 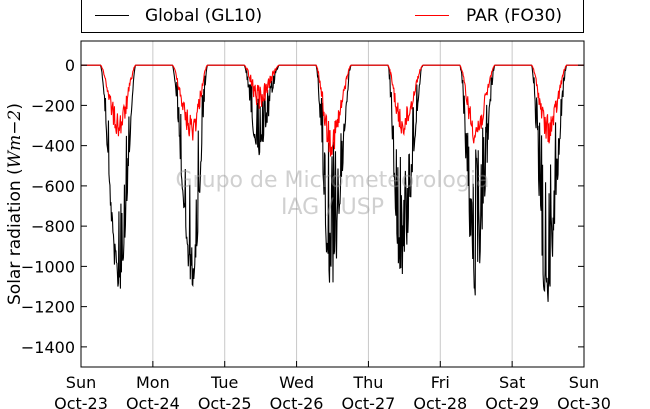 What do you see at coordinates (512, 401) in the screenshot?
I see `x-tick-date: Oct-29` at bounding box center [512, 401].